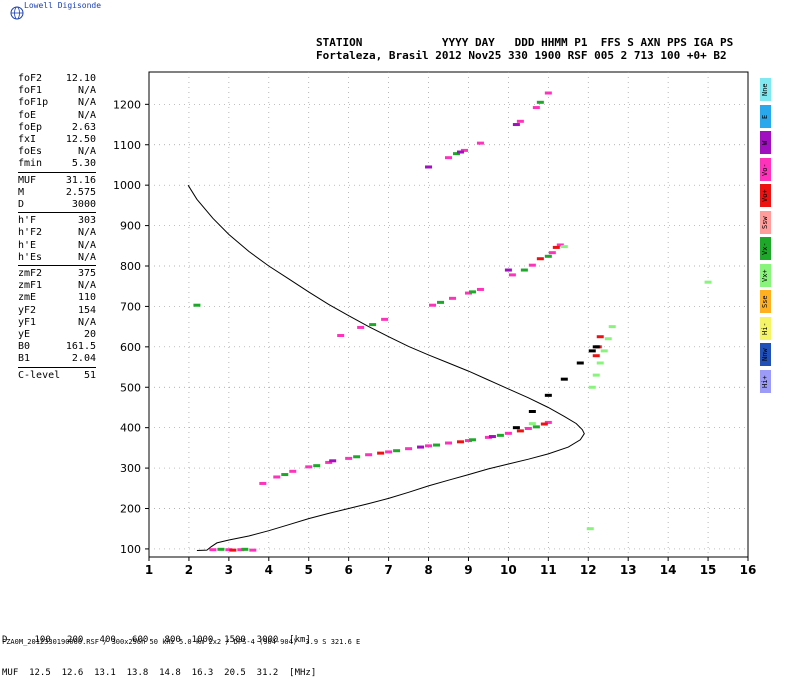  I want to click on y-tick-label: 800, so click(130, 266).